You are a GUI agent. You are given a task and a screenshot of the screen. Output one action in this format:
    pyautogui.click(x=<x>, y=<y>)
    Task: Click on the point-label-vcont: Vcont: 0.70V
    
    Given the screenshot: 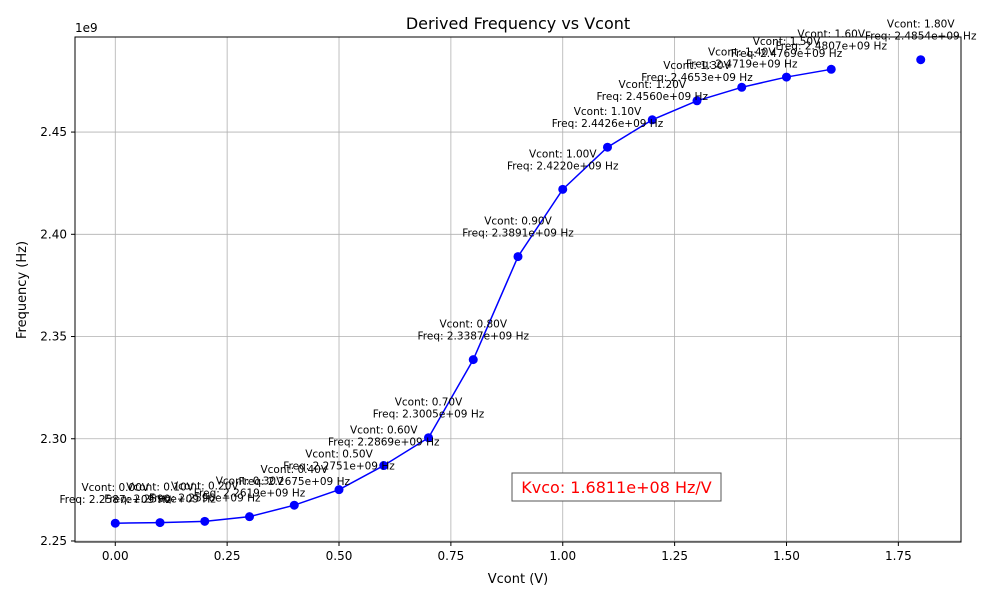 What is the action you would take?
    pyautogui.click(x=429, y=403)
    